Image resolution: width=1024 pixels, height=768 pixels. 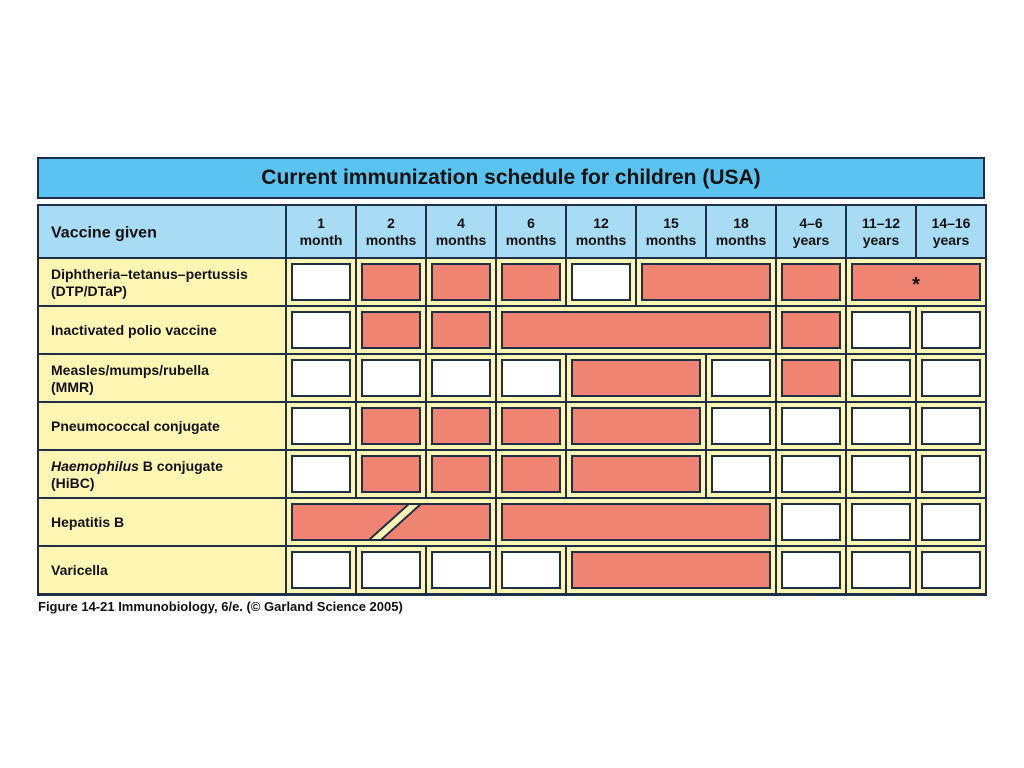 I want to click on header-col-value: 6, so click(x=531, y=223).